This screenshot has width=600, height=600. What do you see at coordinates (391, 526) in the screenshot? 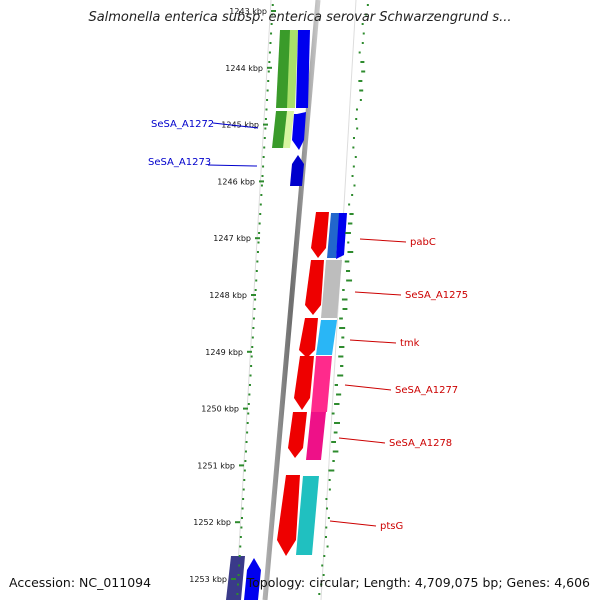
I see `gene-label-ptsG: ptsG` at bounding box center [391, 526].